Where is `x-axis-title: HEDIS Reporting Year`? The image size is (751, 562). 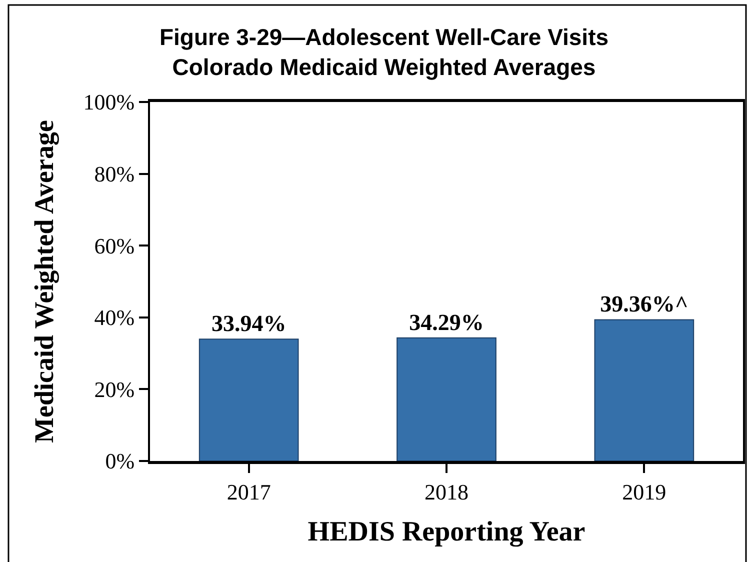
x-axis-title: HEDIS Reporting Year is located at coordinates (447, 532).